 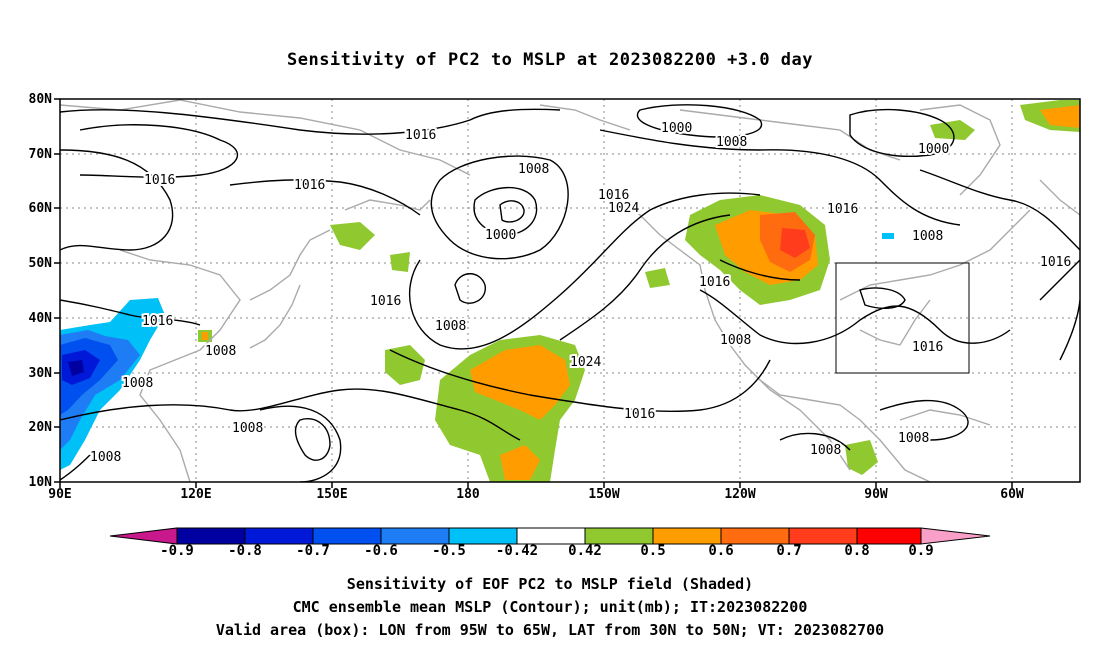 I want to click on lat-label: 30N, so click(x=40, y=373).